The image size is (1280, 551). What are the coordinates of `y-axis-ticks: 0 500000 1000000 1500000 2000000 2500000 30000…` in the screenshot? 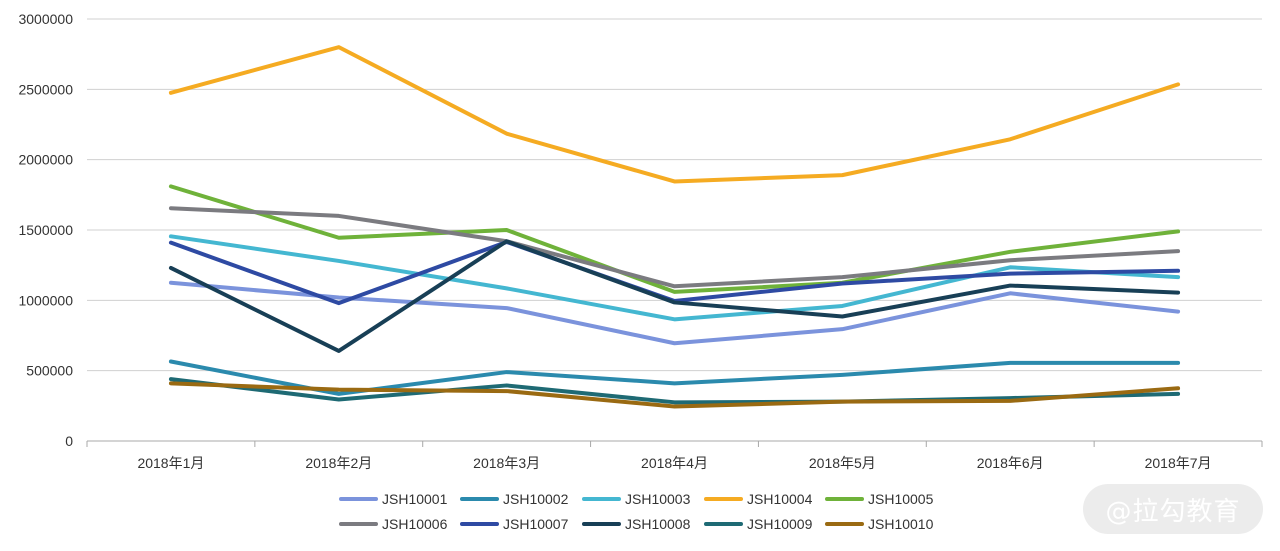 It's located at (45, 230).